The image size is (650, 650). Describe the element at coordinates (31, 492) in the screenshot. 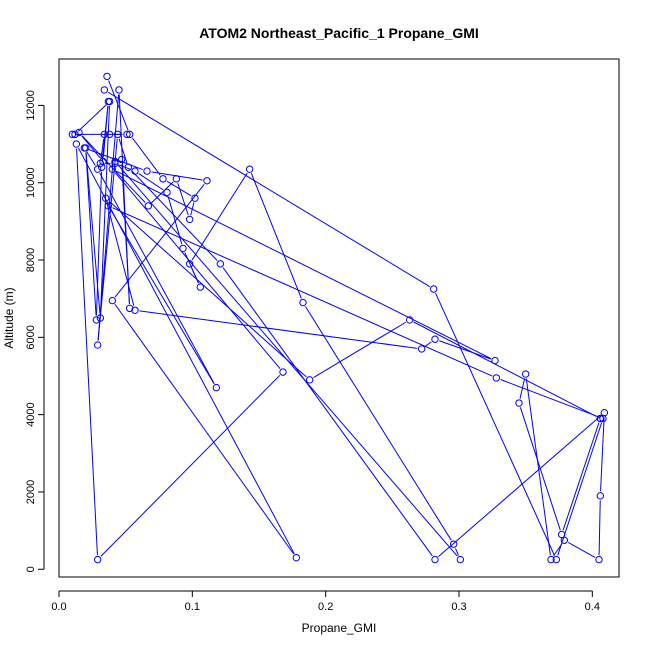

I see `y-tick-label: 2000` at that location.